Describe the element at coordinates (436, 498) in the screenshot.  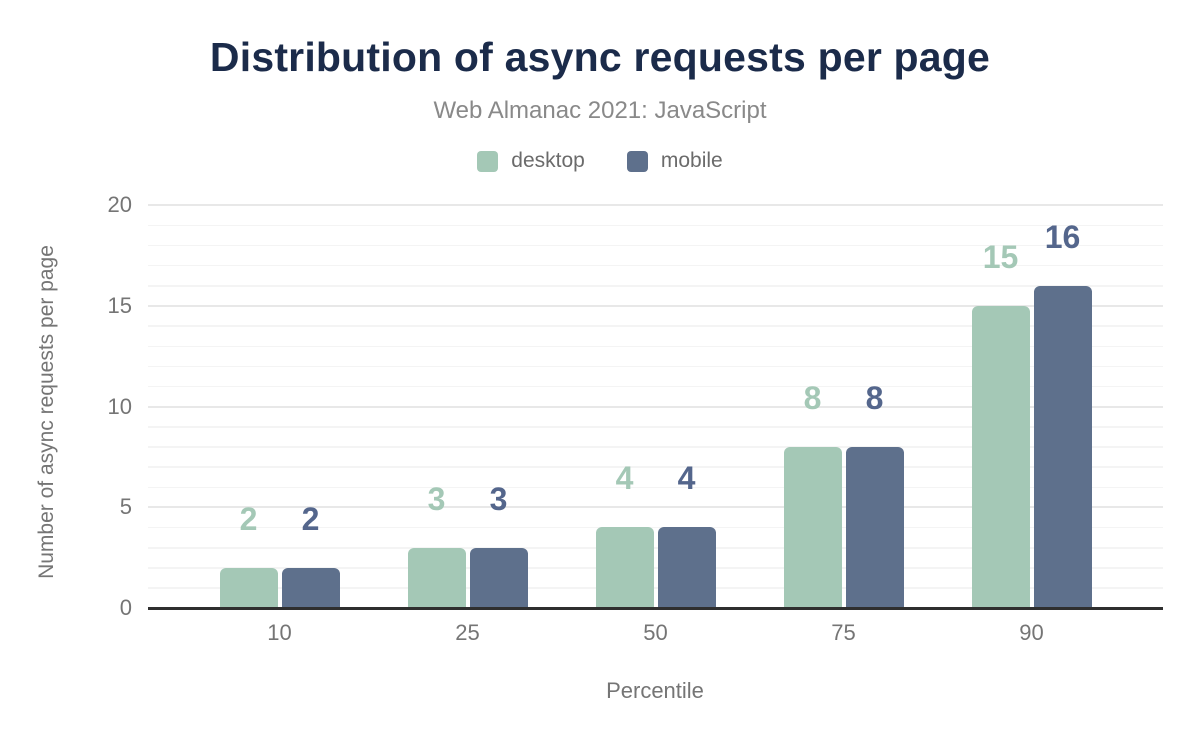
I see `bar-value-label-desktop-p25: 3` at that location.